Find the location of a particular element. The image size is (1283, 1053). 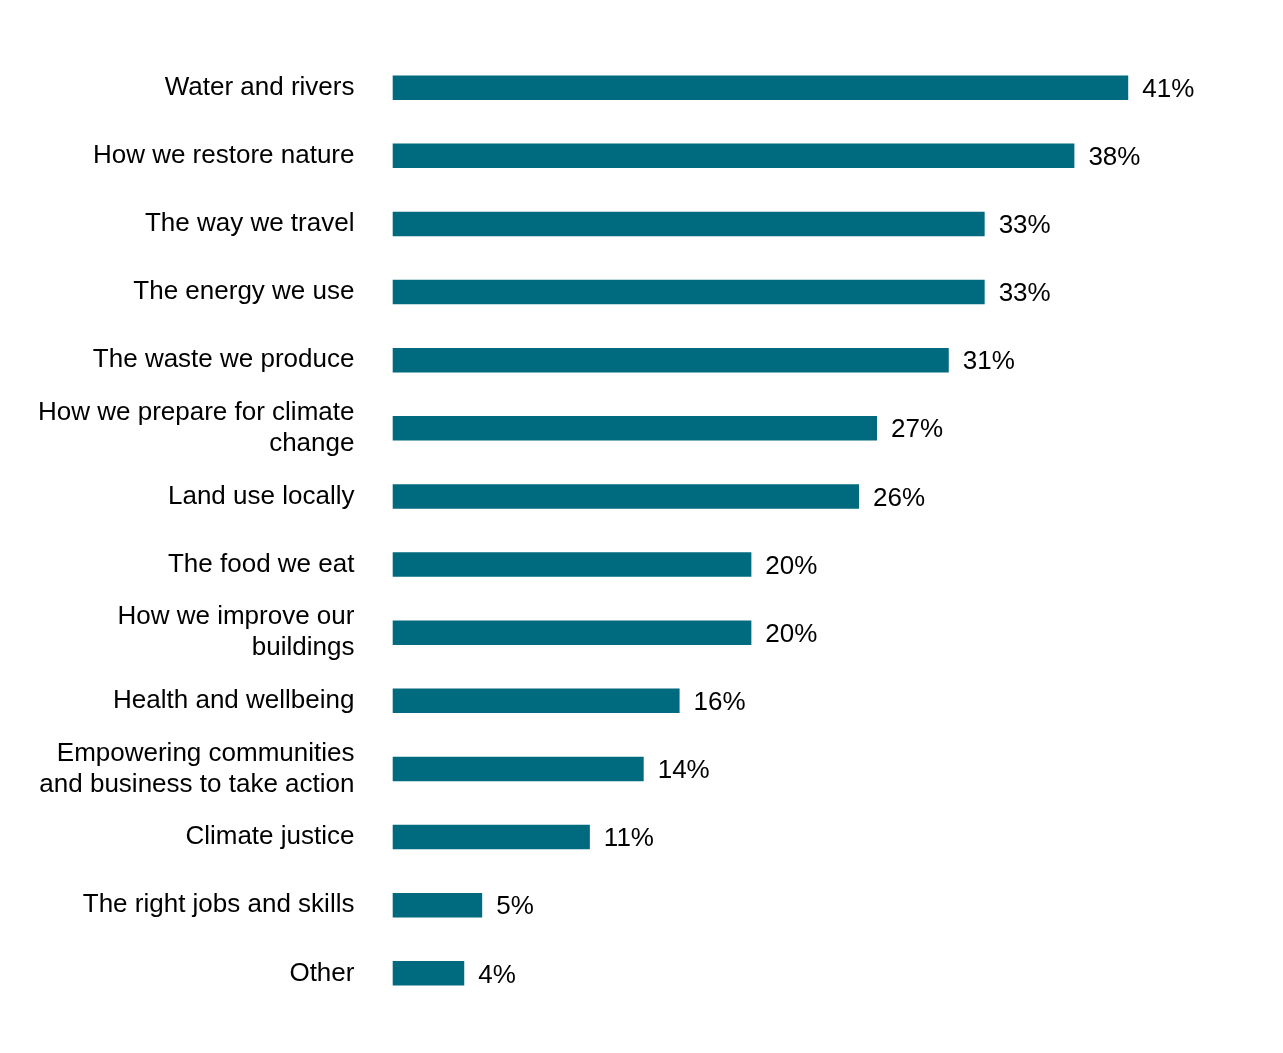

data-label: 27% is located at coordinates (917, 428).